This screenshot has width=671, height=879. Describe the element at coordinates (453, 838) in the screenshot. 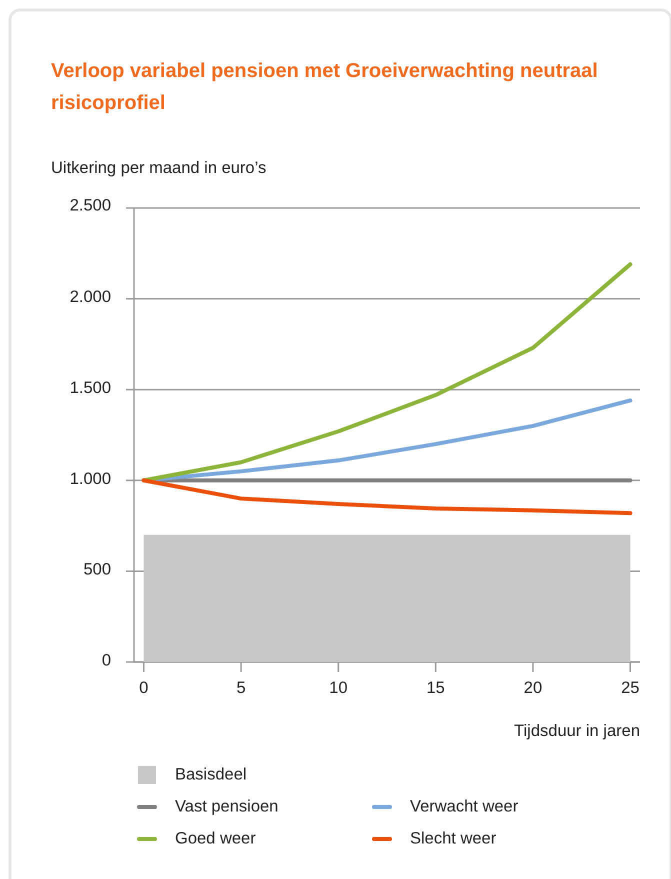

I see `legend-label: Slecht weer` at that location.